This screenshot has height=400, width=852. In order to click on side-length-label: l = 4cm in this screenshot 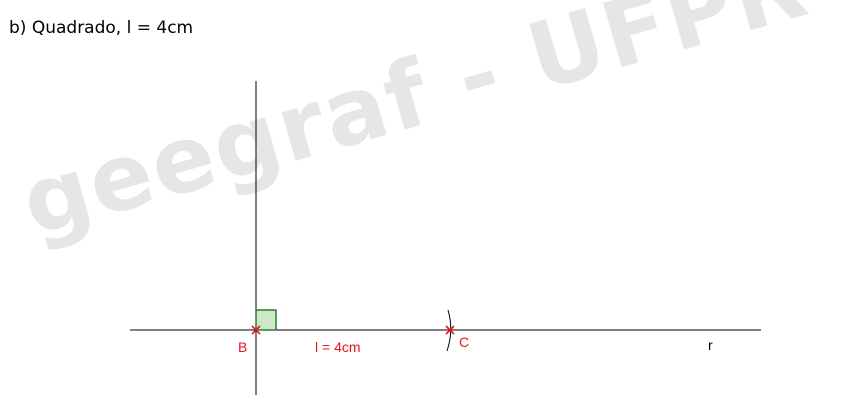, I will do `click(338, 347)`.